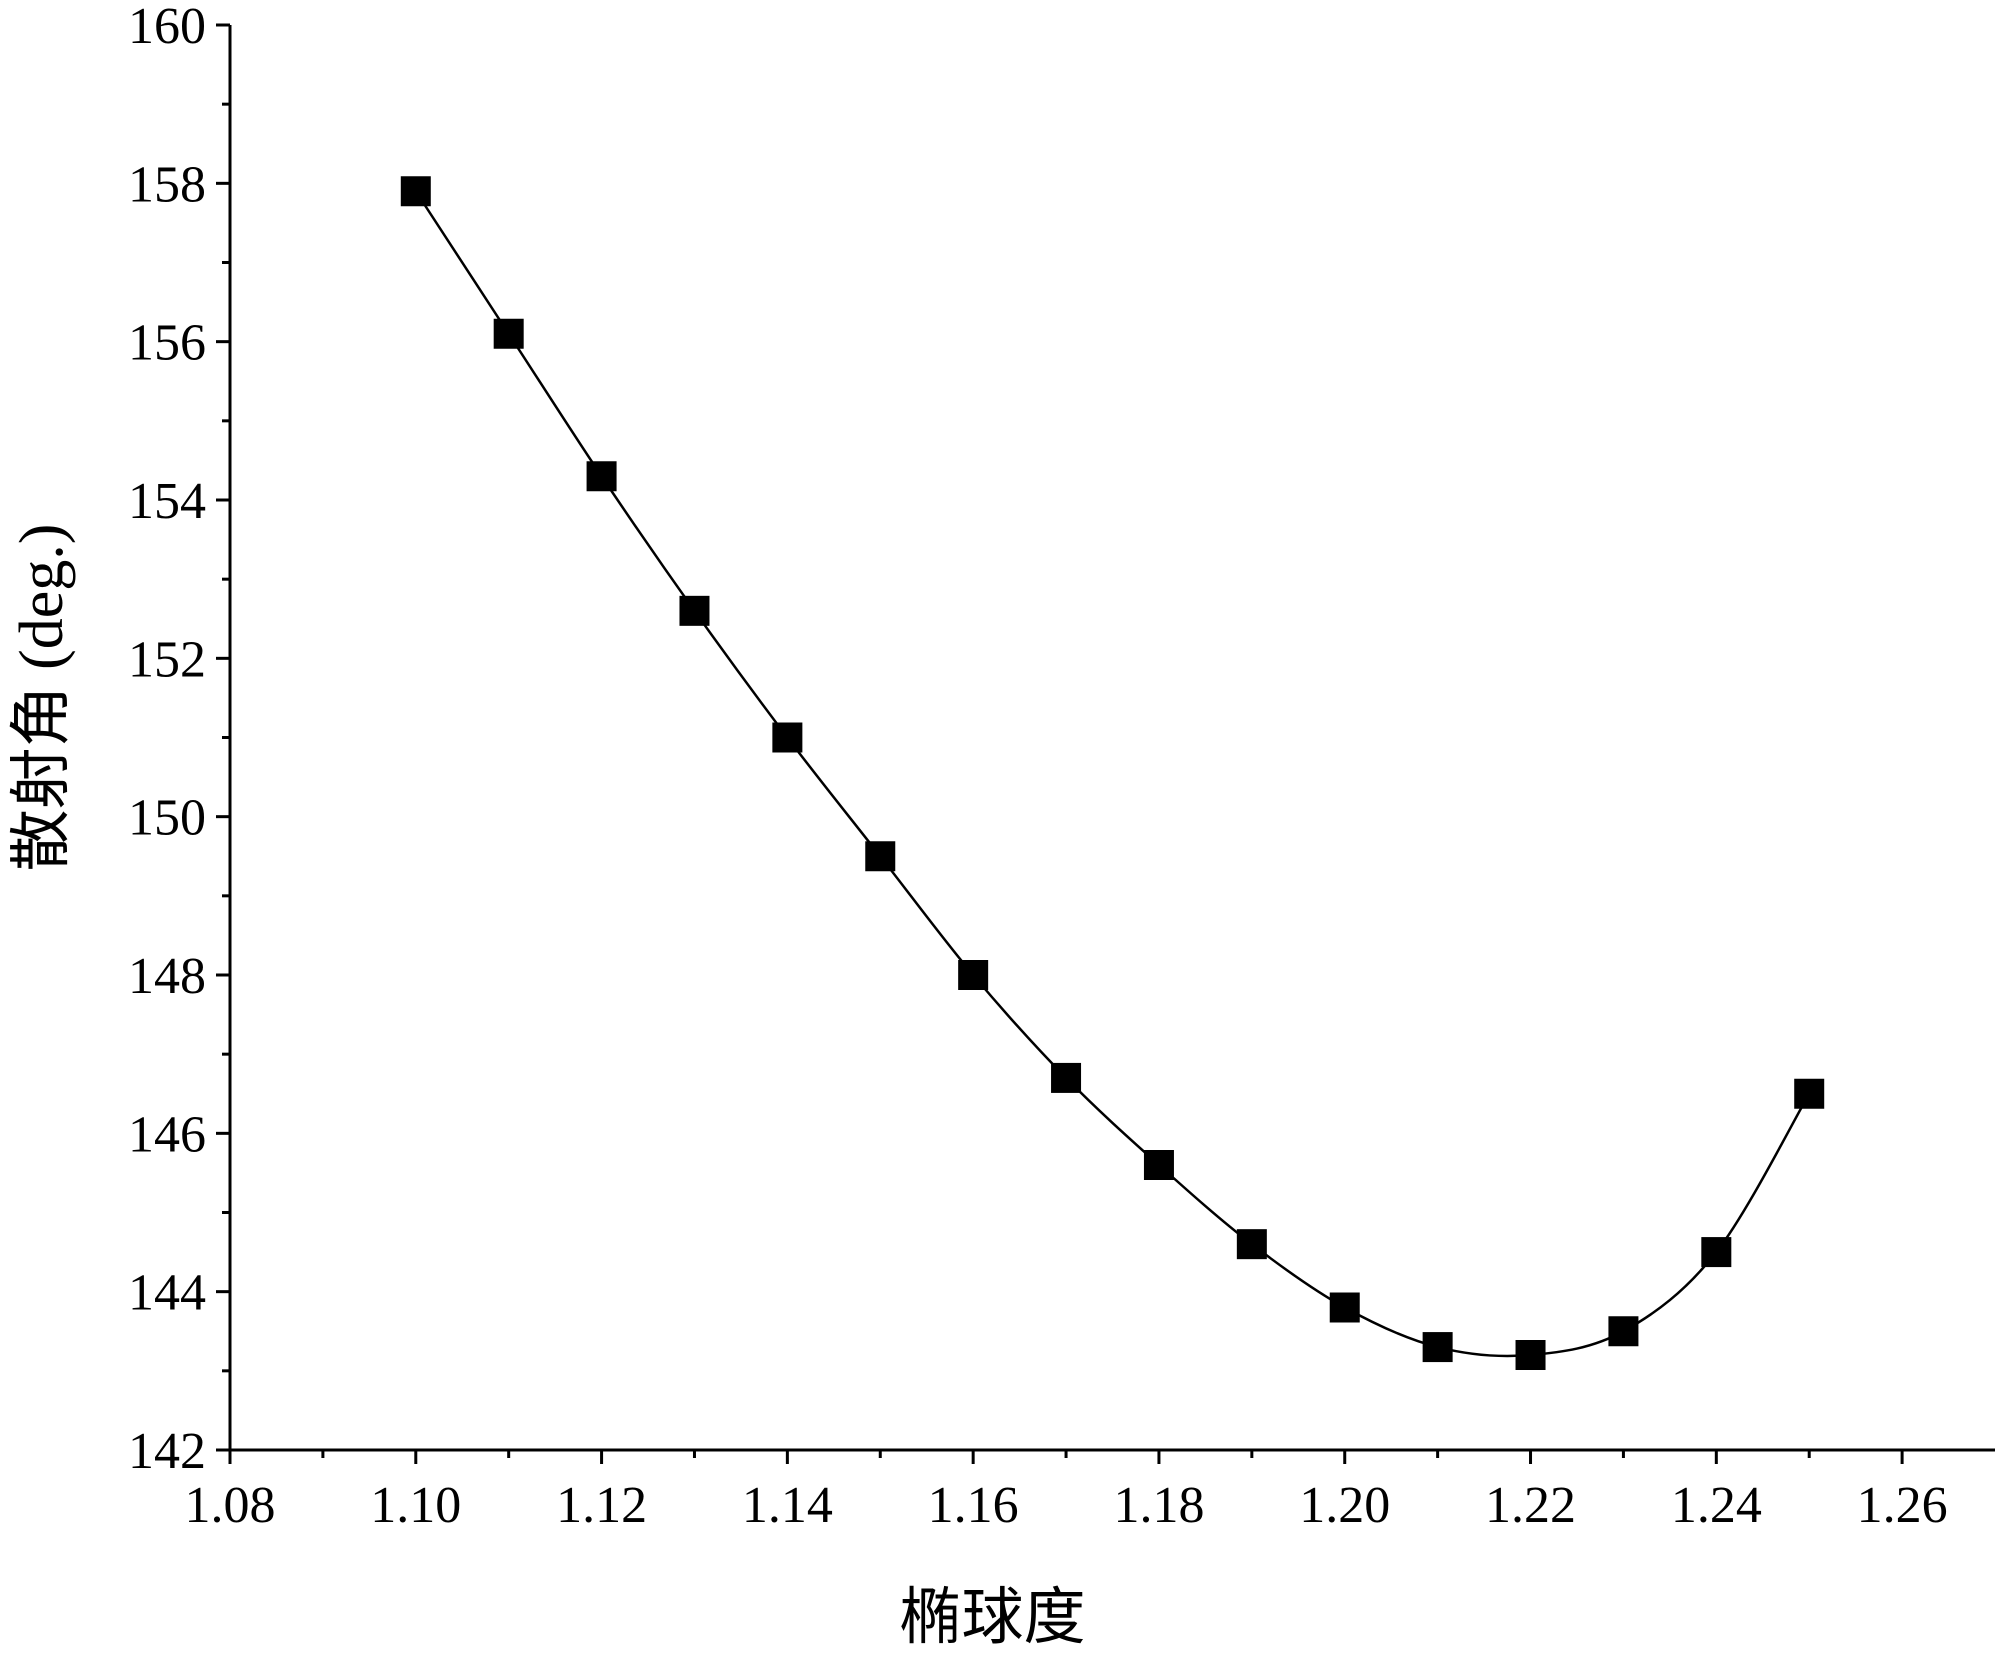 The image size is (2000, 1664). What do you see at coordinates (230, 1505) in the screenshot?
I see `x-tick-label: 1.08` at bounding box center [230, 1505].